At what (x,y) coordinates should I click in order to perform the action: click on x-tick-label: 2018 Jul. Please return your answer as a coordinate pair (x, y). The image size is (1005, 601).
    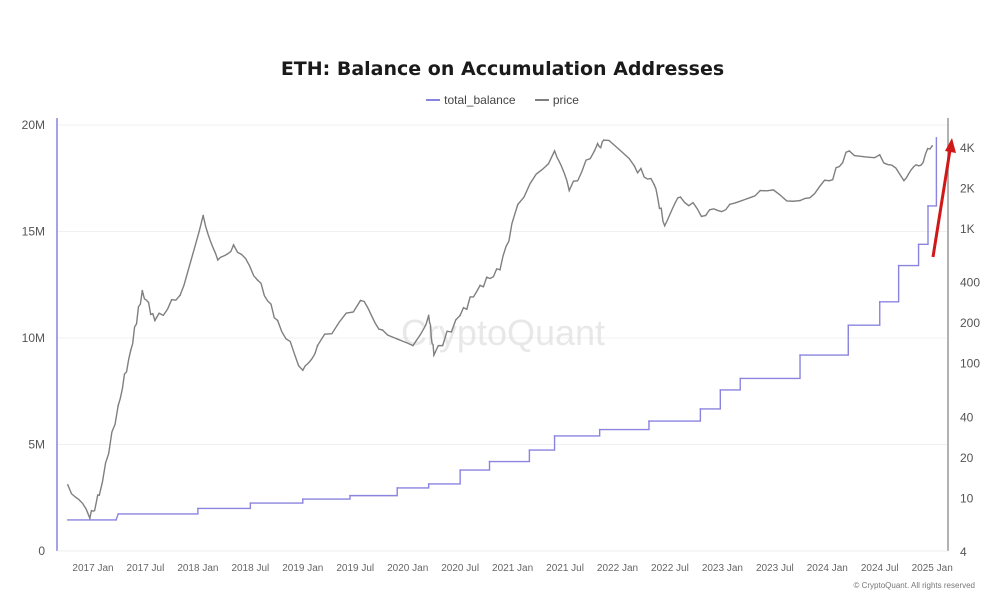
    Looking at the image, I should click on (250, 568).